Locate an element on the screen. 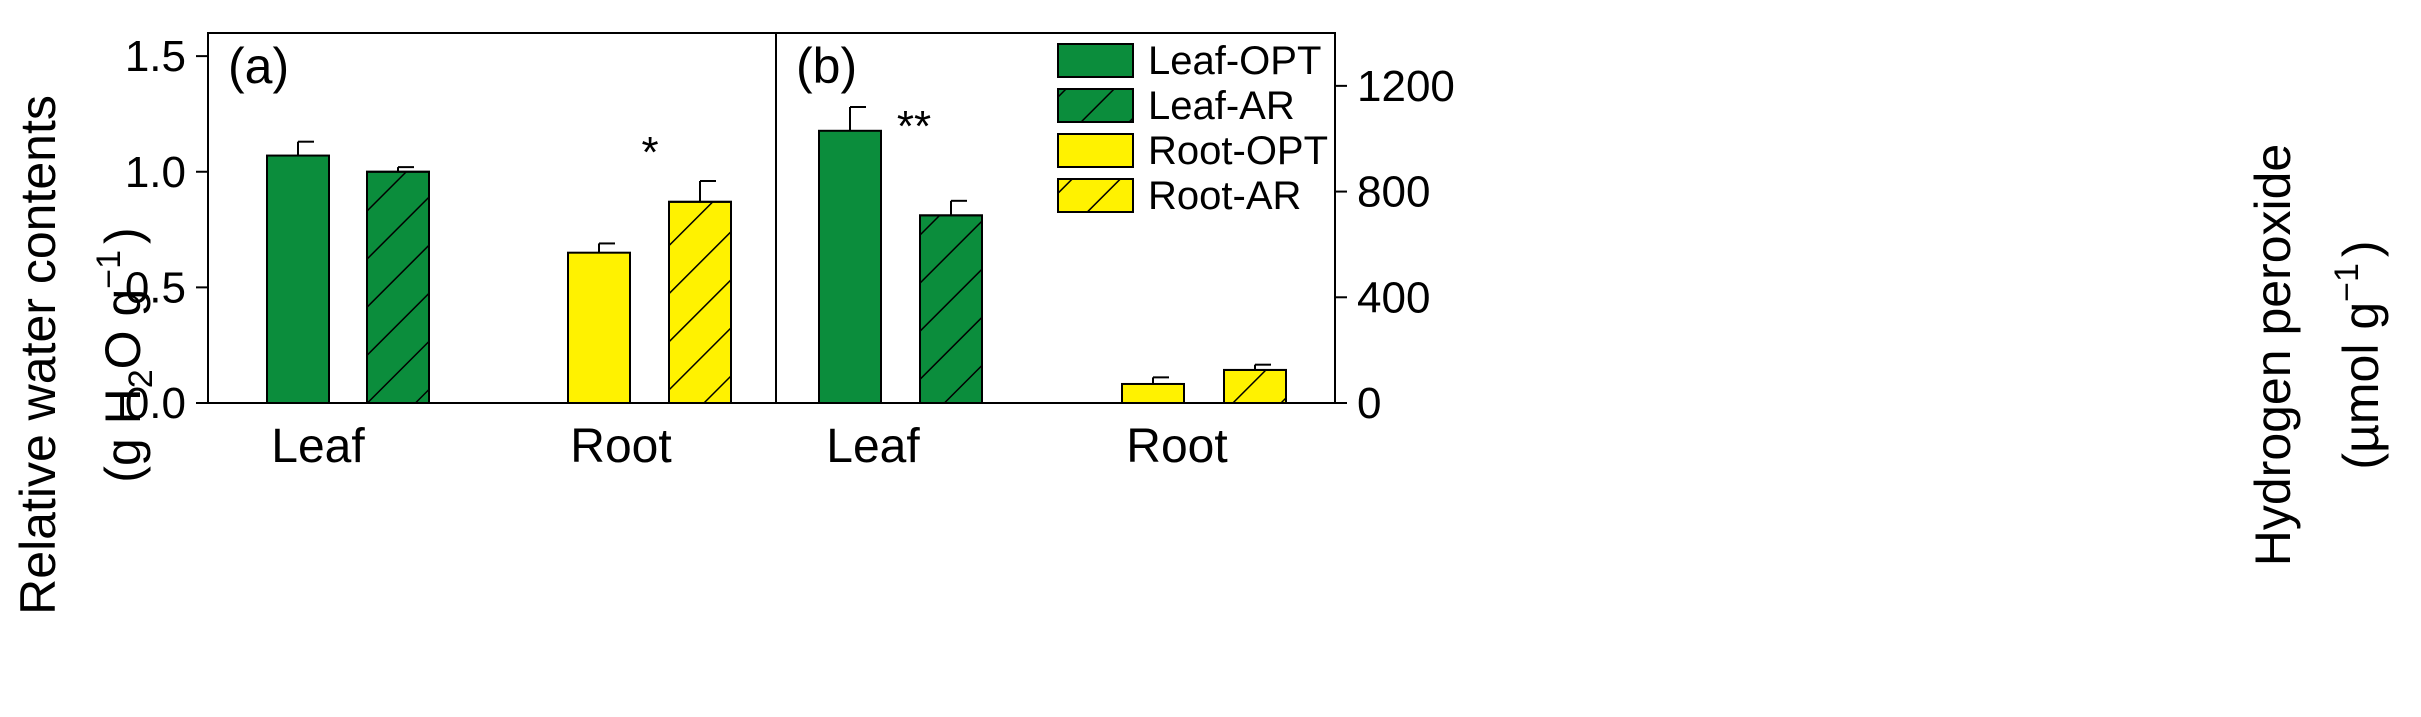  legend-label: Root-AR is located at coordinates (1224, 196).